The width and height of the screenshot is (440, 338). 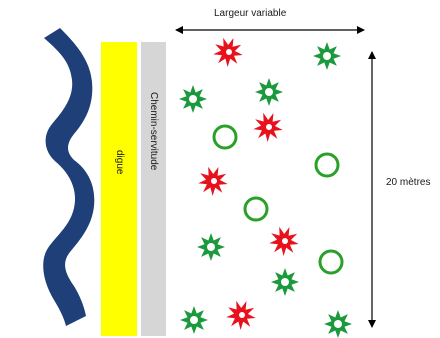 I want to click on river, so click(x=69, y=177).